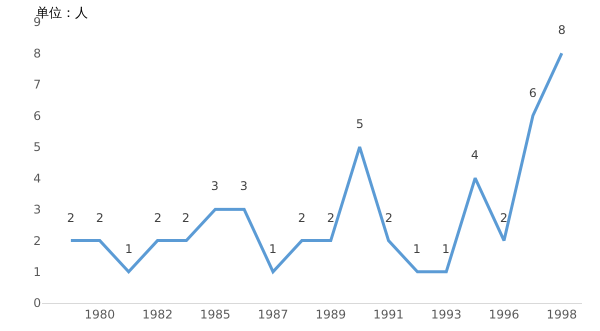  What do you see at coordinates (37, 241) in the screenshot?
I see `y-tick-label: 2` at bounding box center [37, 241].